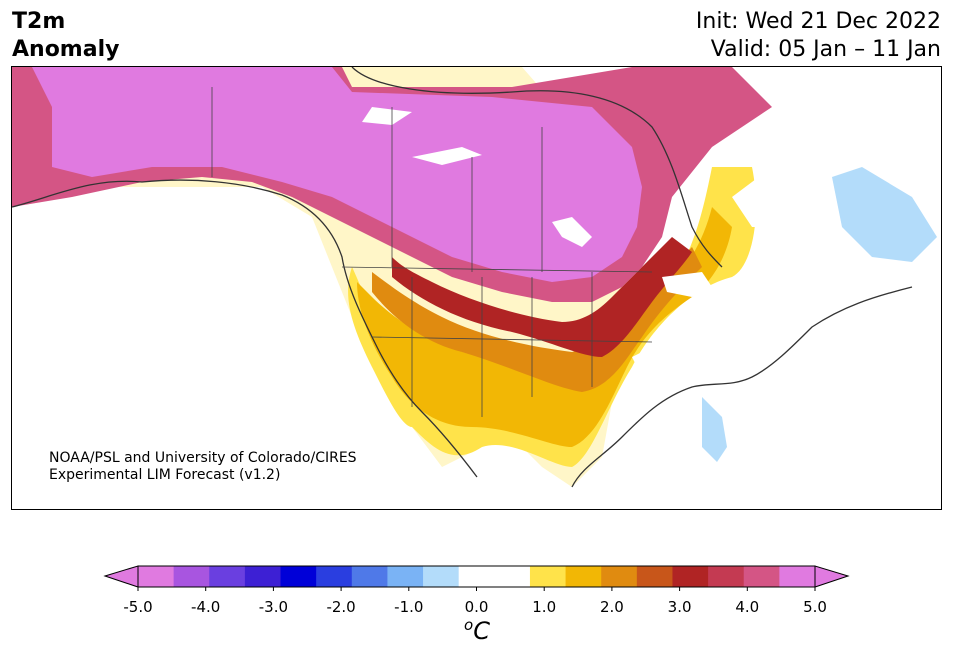 This screenshot has height=656, width=953. I want to click on colorbar-tick-label: 5.0, so click(815, 607).